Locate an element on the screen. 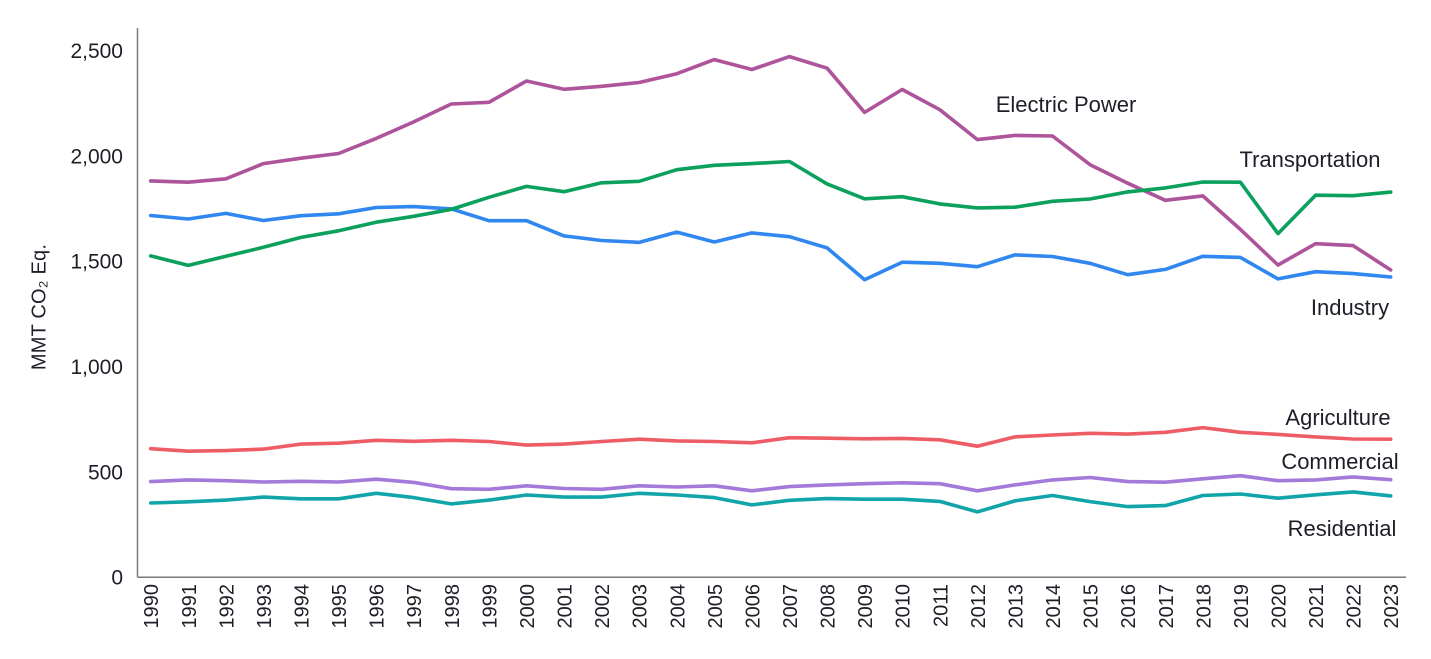 The image size is (1431, 659). x-tick-label-1992: 1992 is located at coordinates (227, 606).